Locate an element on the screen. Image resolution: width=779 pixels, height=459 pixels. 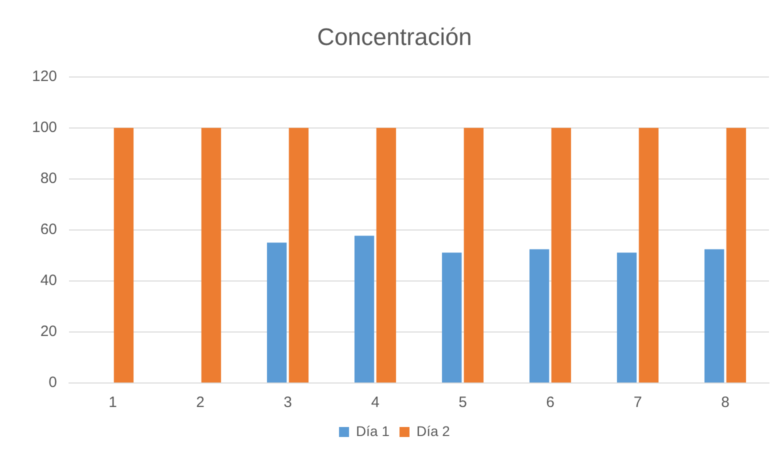
chart-title: Concentración is located at coordinates (394, 38).